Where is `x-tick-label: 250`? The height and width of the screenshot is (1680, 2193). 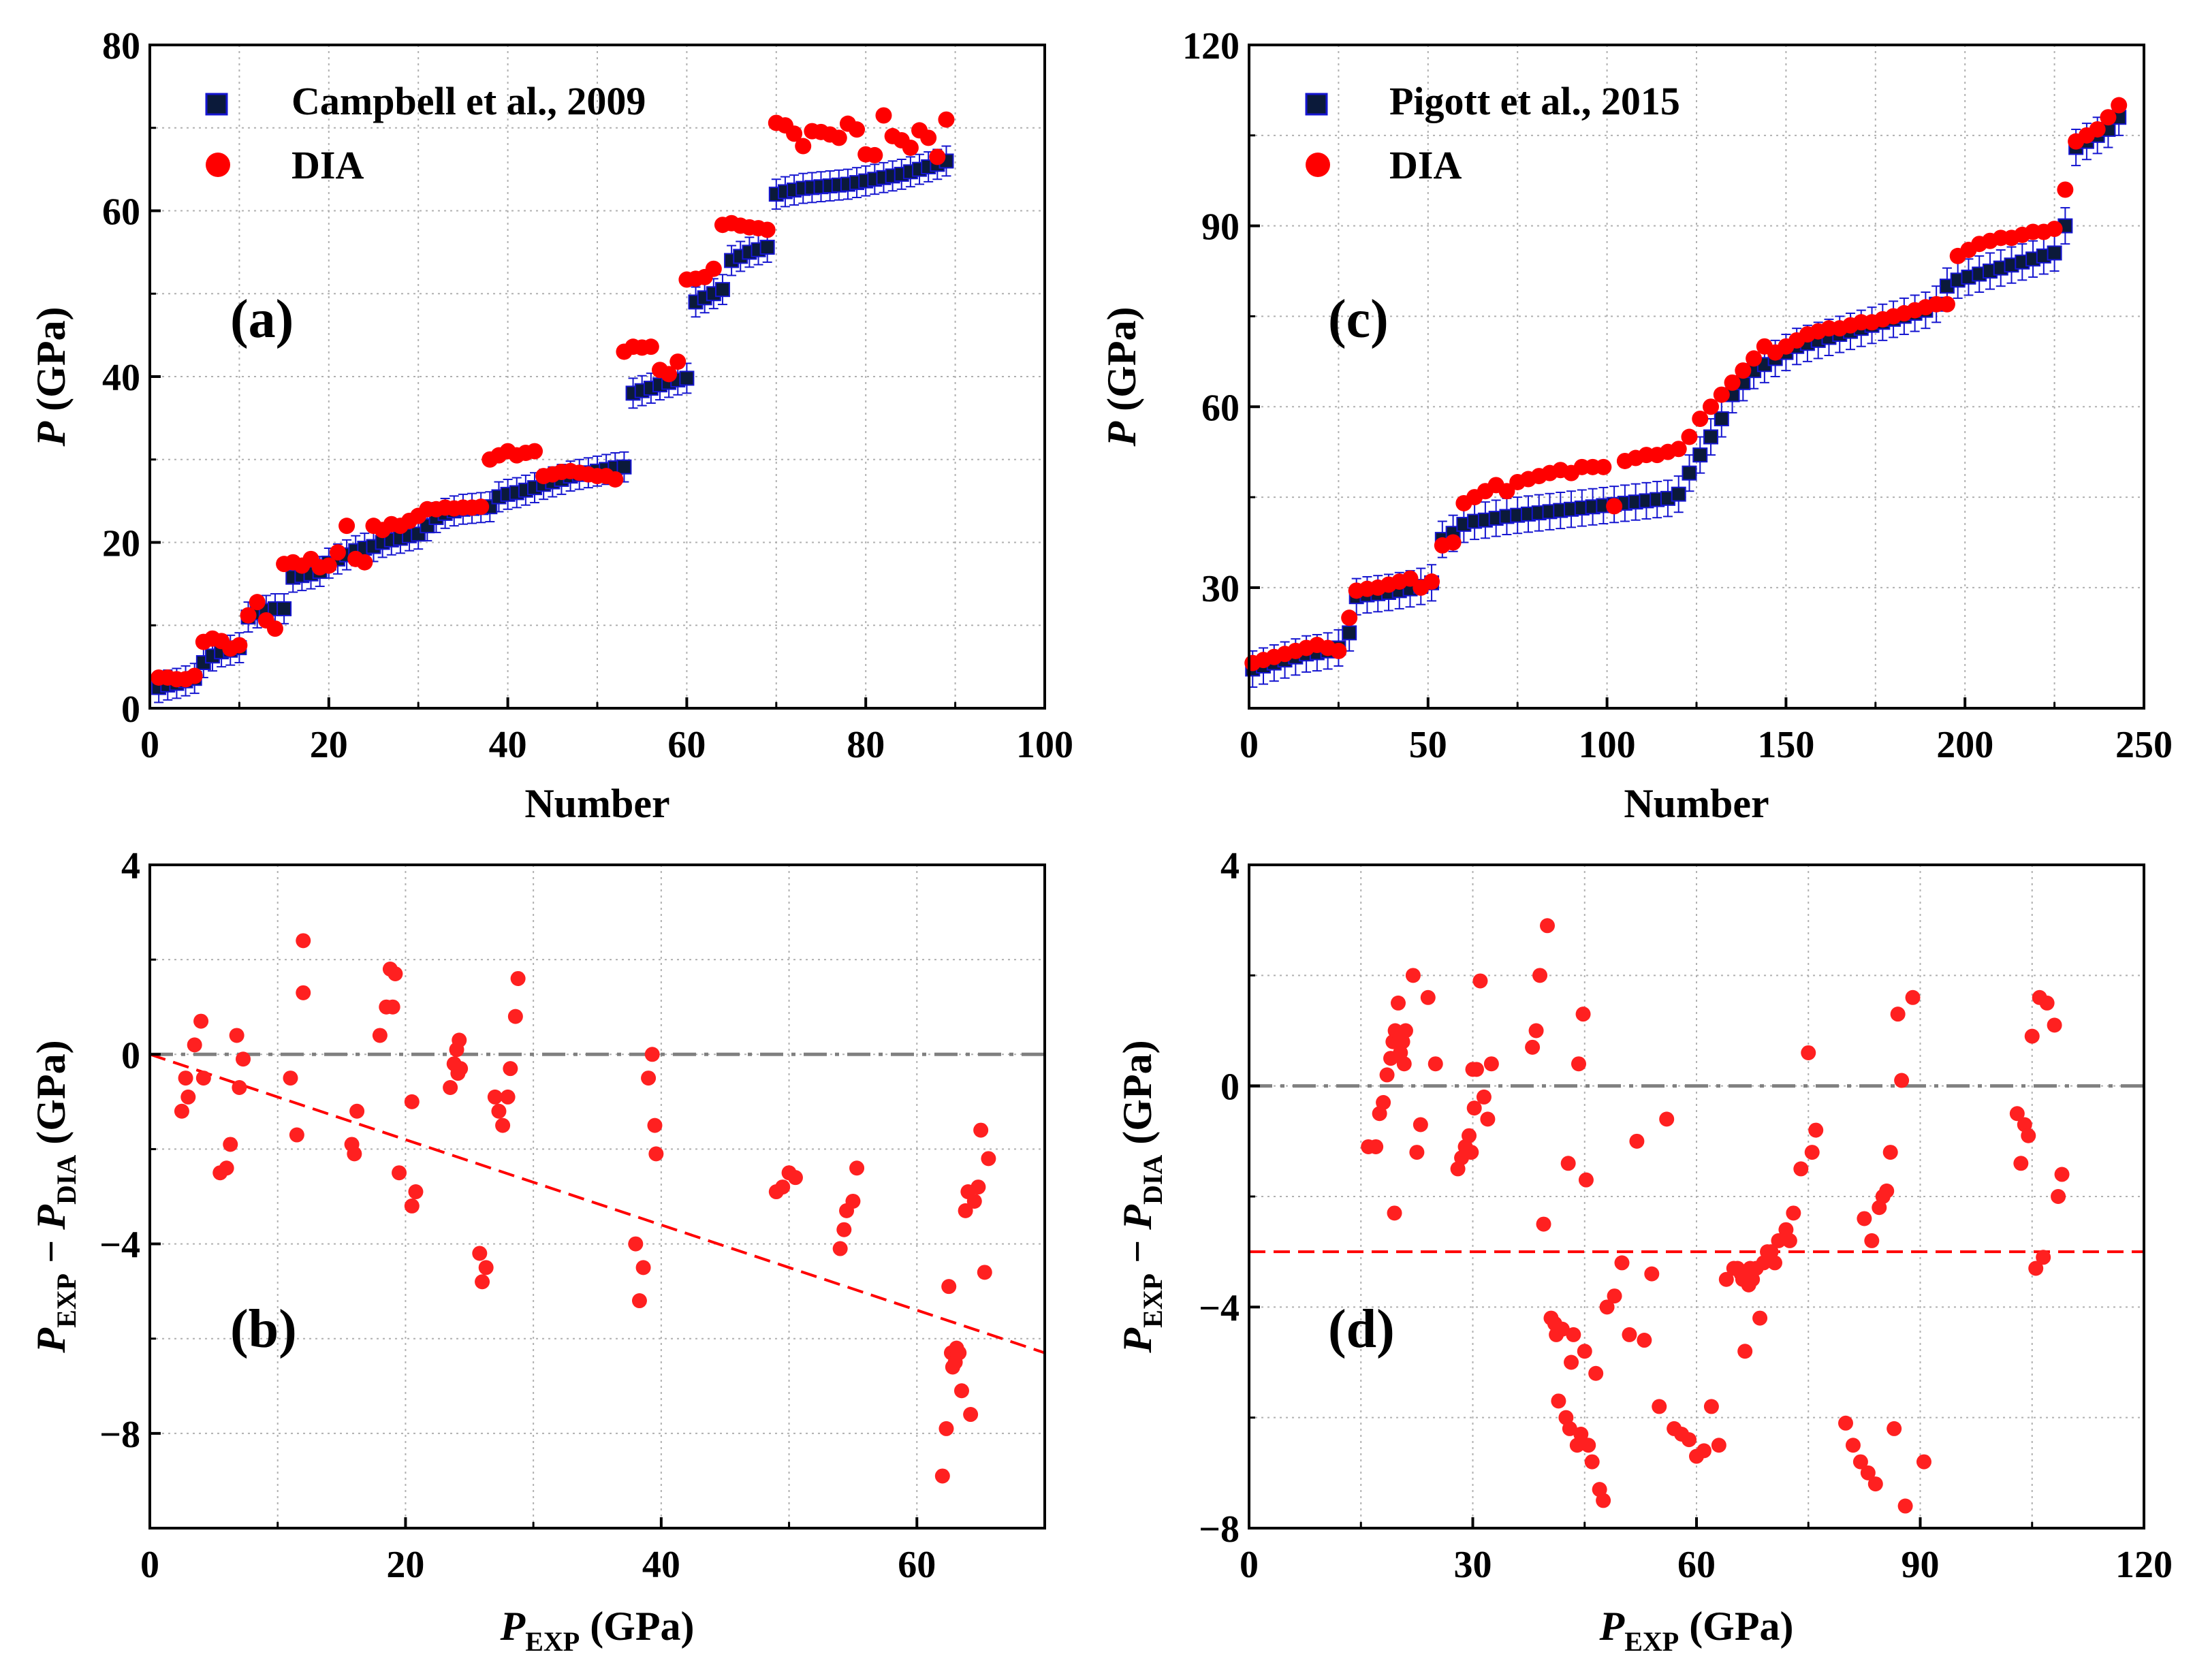
x-tick-label: 250 is located at coordinates (2144, 745).